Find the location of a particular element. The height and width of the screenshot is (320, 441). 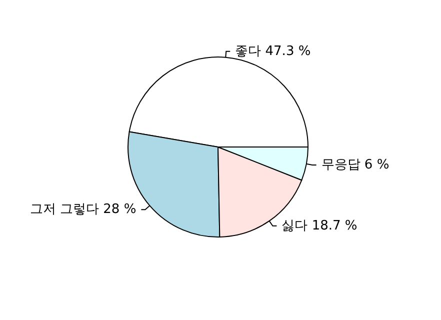

slice-label: 좋다 47.3 % is located at coordinates (273, 51).